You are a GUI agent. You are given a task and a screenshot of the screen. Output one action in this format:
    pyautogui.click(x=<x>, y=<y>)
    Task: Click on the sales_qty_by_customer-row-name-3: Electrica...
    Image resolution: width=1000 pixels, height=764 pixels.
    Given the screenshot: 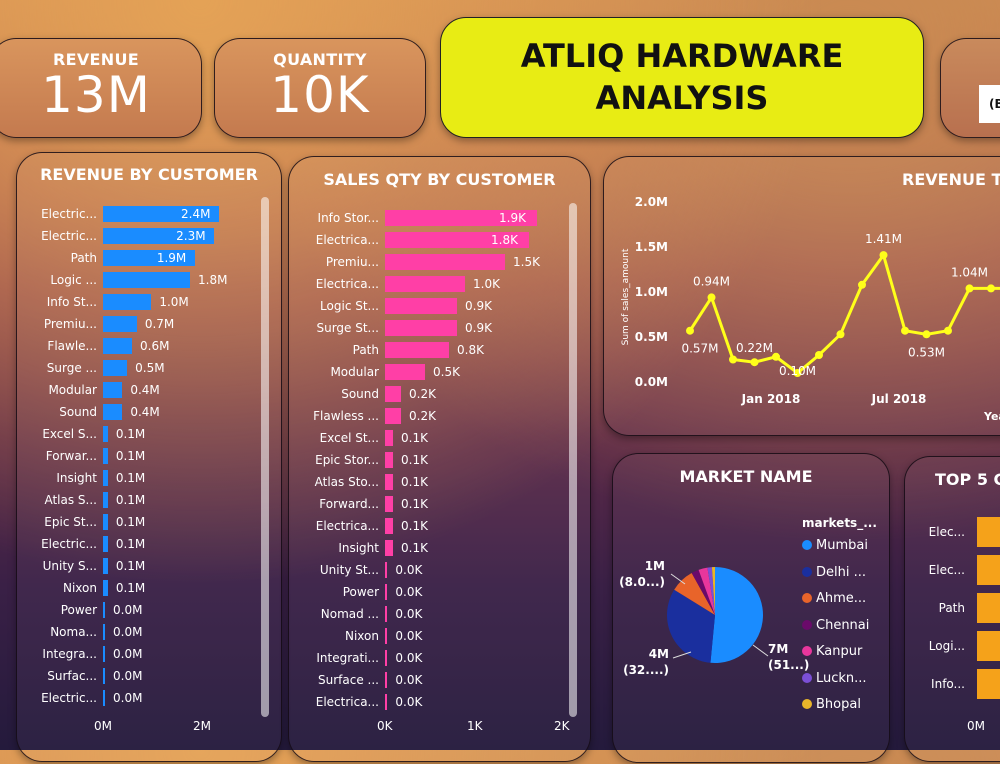 What is the action you would take?
    pyautogui.click(x=334, y=284)
    